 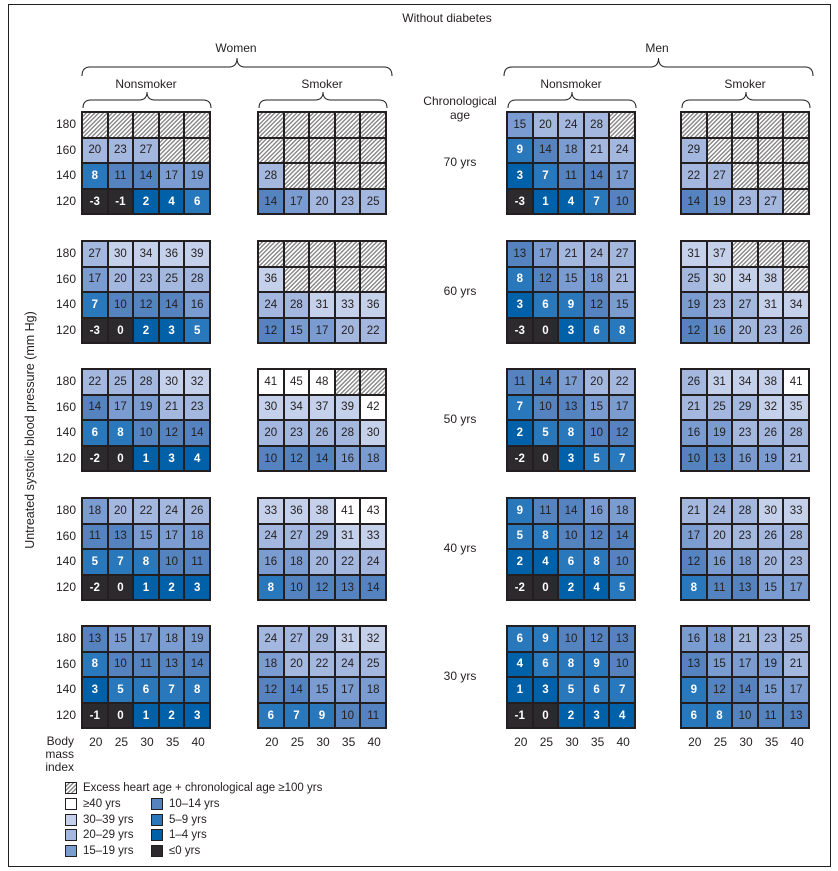 I want to click on legend-label: 10–14 yrs, so click(x=194, y=804).